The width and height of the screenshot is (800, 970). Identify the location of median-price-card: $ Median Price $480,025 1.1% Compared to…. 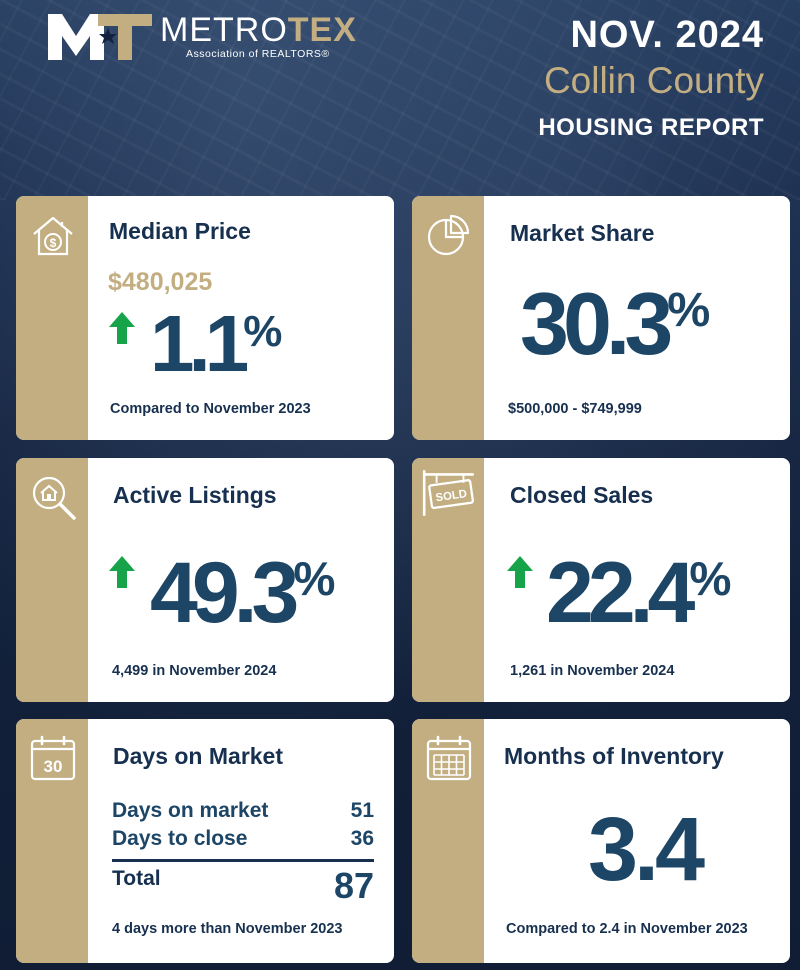
(205, 318).